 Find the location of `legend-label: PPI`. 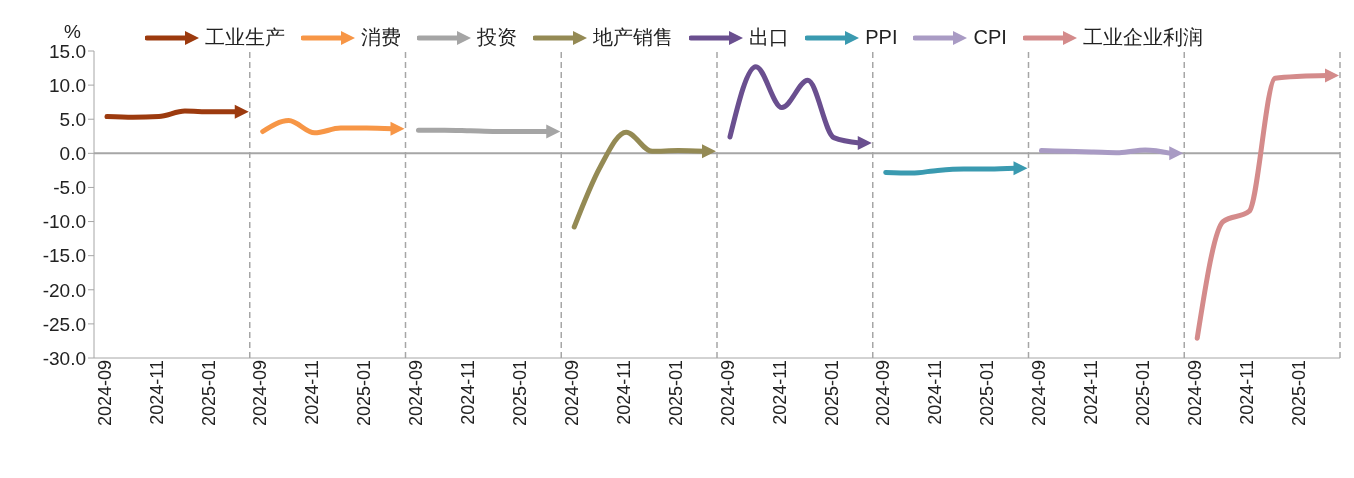

legend-label: PPI is located at coordinates (881, 37).